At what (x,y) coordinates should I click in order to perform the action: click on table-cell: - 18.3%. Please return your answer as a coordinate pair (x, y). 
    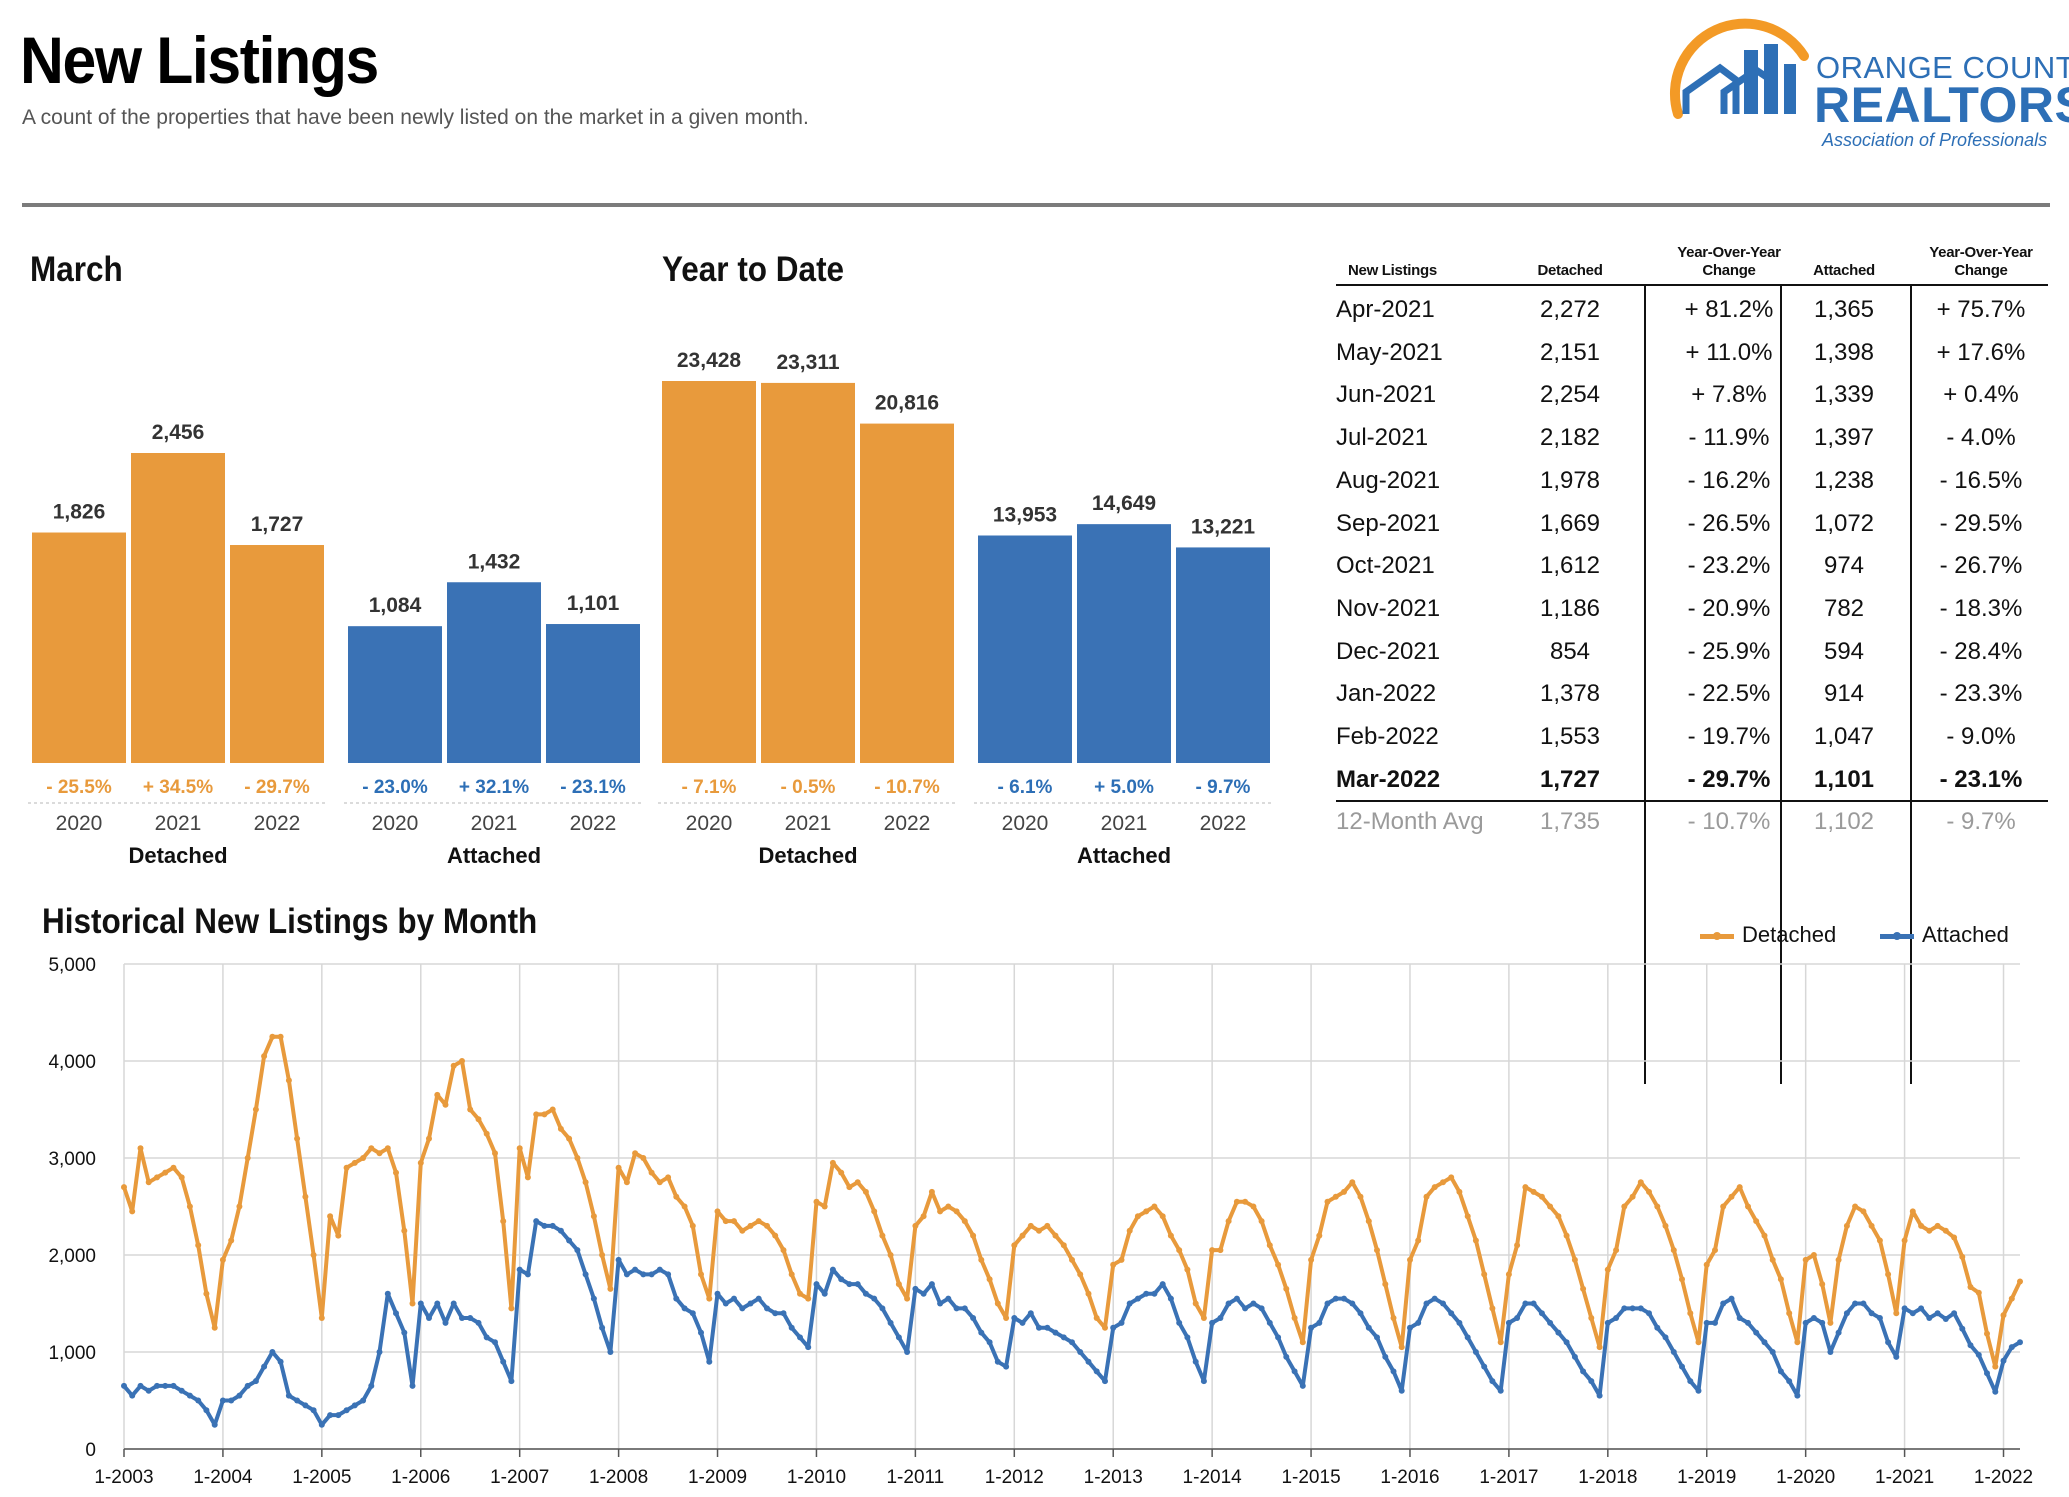
    Looking at the image, I should click on (1981, 608).